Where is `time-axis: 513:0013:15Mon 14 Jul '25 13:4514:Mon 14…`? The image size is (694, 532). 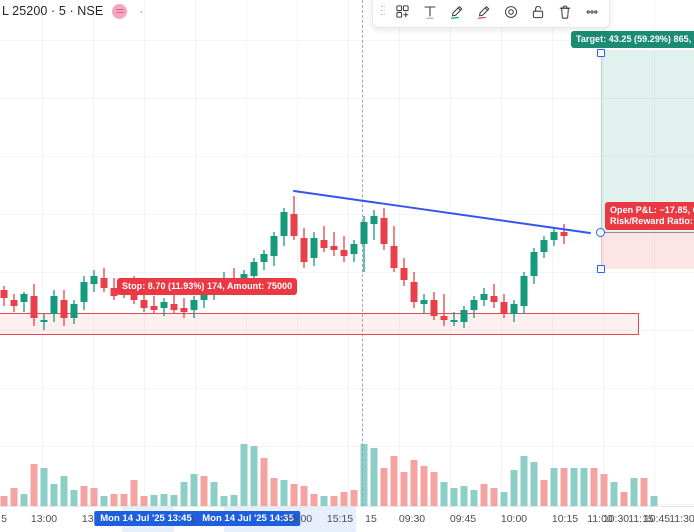 time-axis: 513:0013:15Mon 14 Jul '25 13:4514:Mon 14… is located at coordinates (347, 519).